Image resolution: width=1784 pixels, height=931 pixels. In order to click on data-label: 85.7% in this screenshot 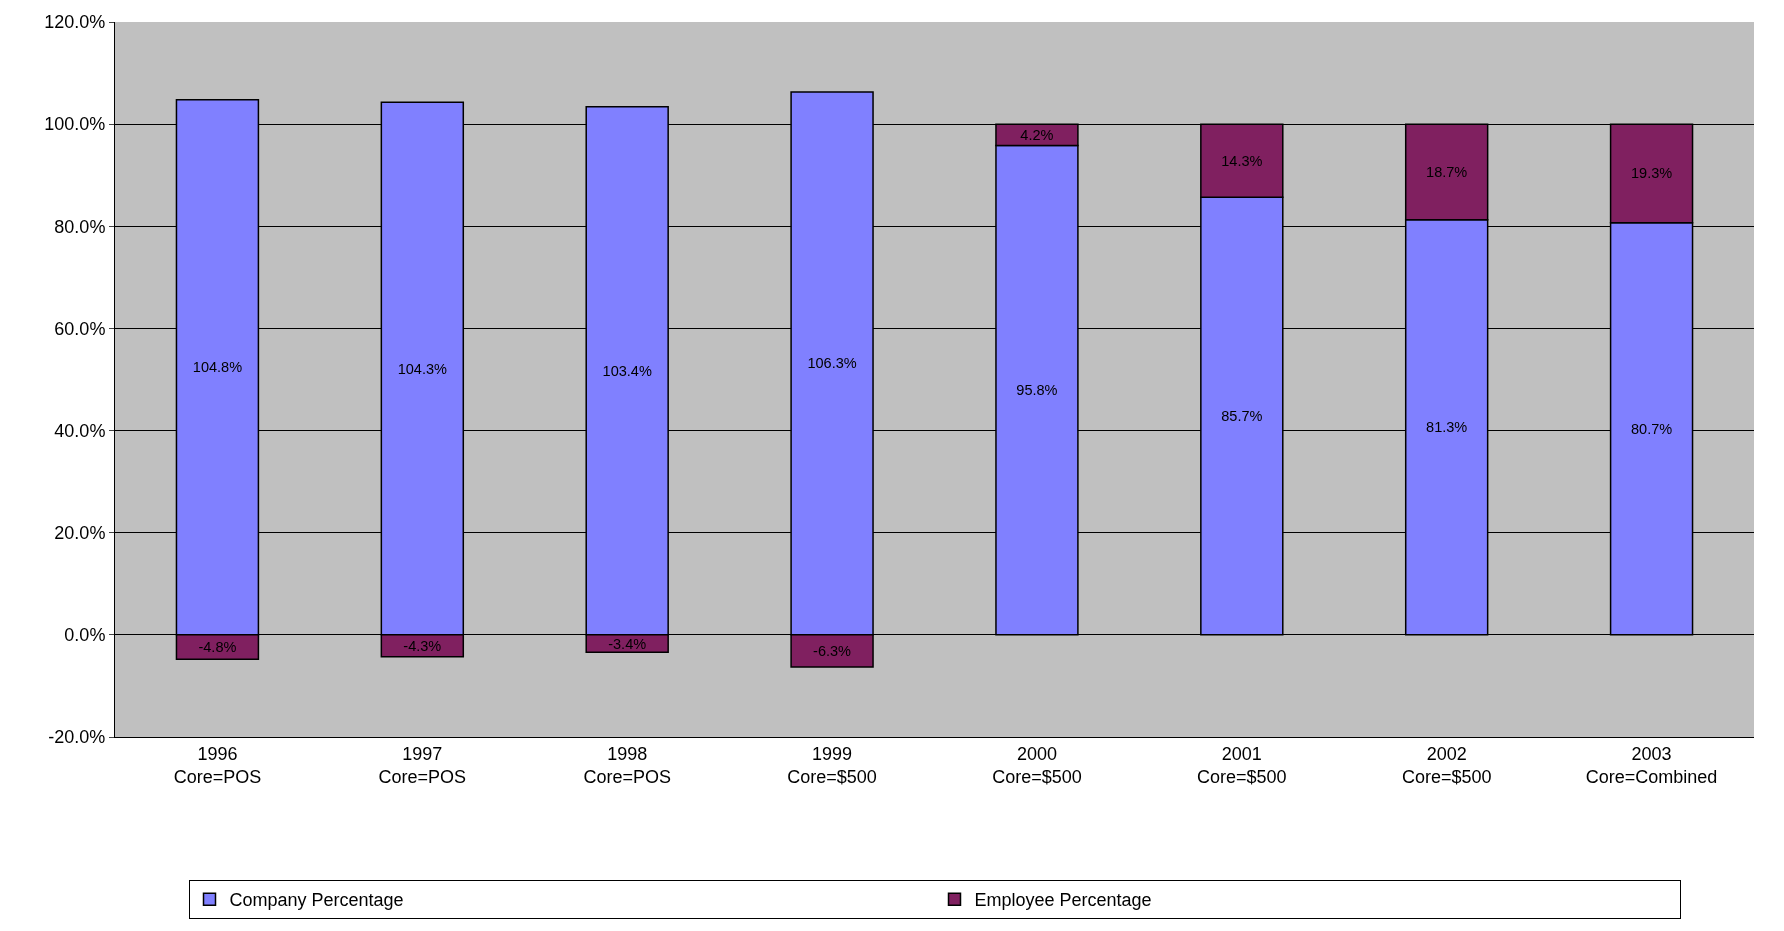, I will do `click(1242, 416)`.